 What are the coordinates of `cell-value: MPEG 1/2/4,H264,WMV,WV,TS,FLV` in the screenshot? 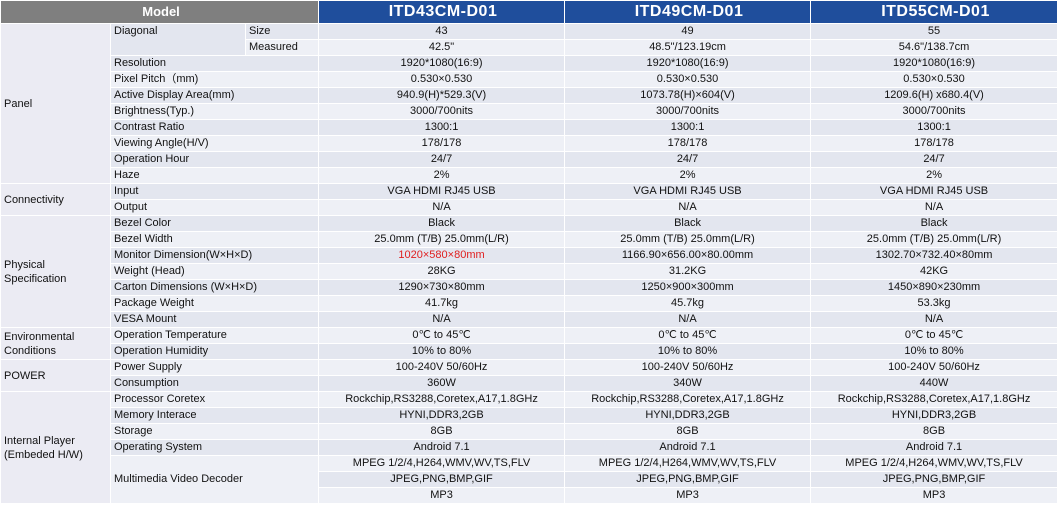 It's located at (442, 463).